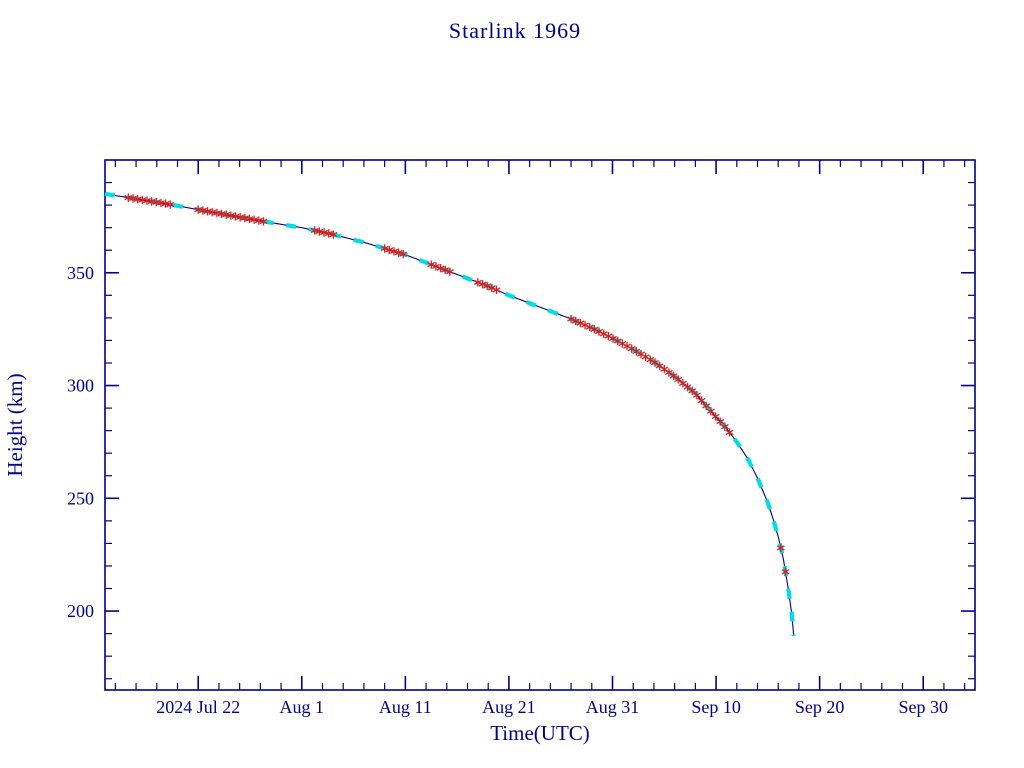  I want to click on y-tick-label: 200, so click(80, 611).